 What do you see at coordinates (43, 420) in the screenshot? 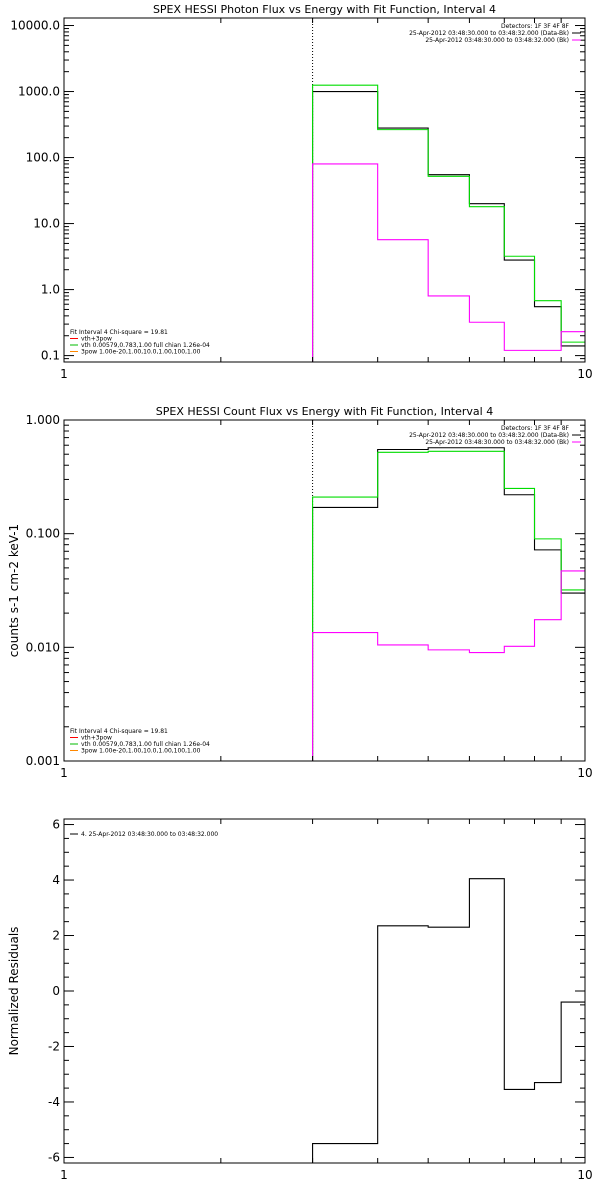
I see `y-tick-label: 1.000` at bounding box center [43, 420].